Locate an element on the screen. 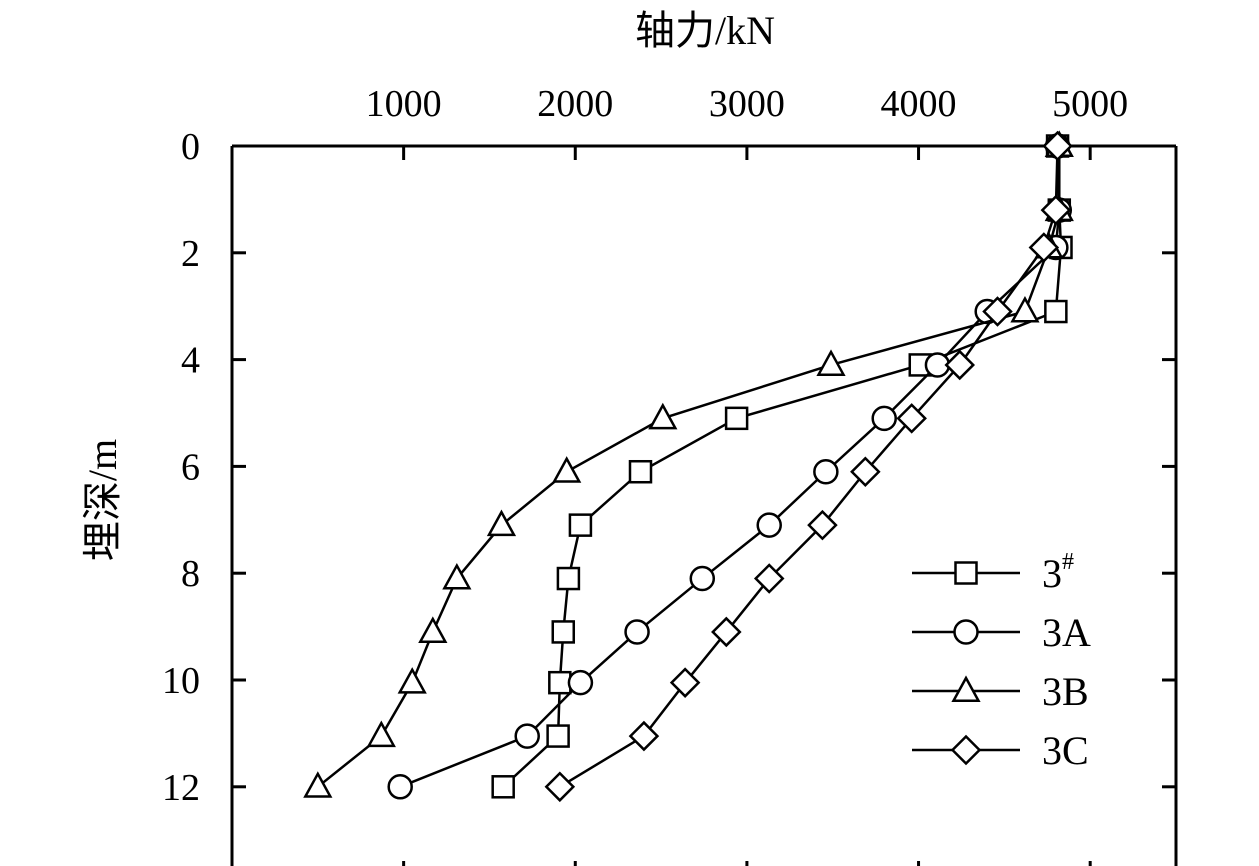  y-tick-label: 6 is located at coordinates (190, 467).